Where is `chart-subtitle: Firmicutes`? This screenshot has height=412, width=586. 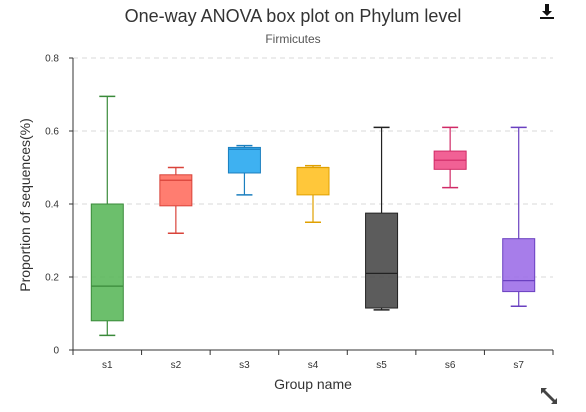 chart-subtitle: Firmicutes is located at coordinates (293, 39).